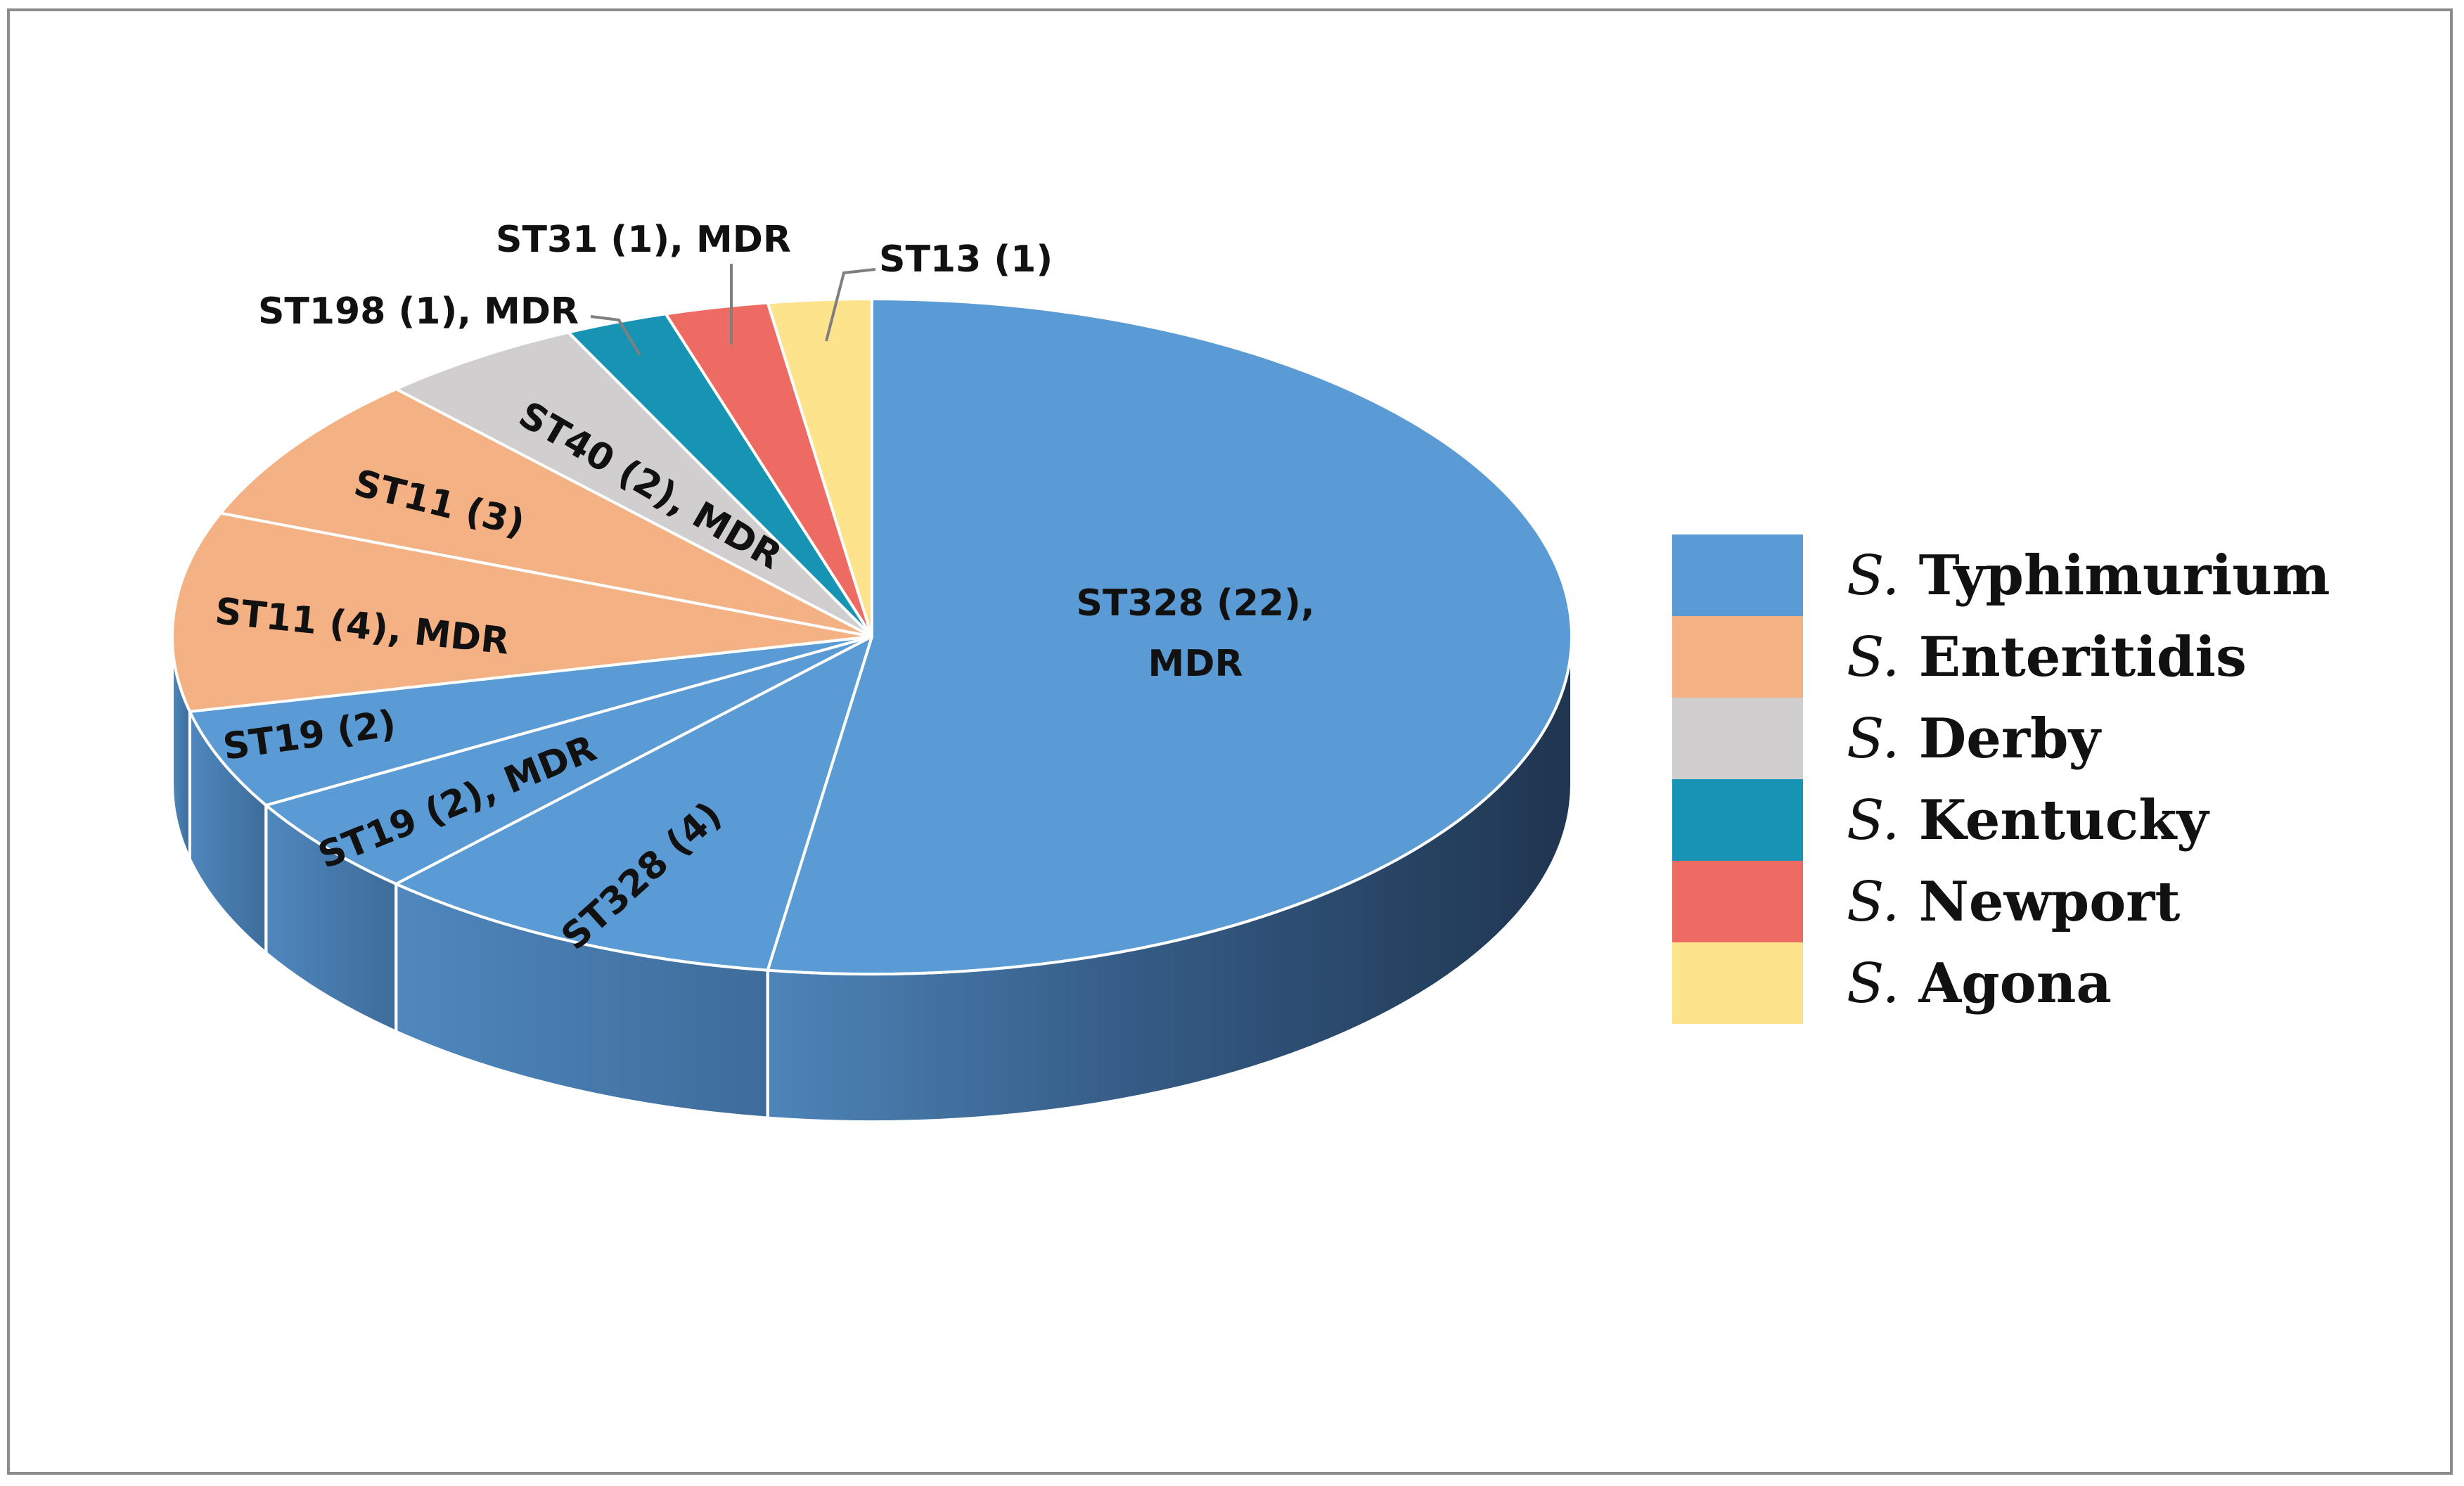 The image size is (2464, 1486). Describe the element at coordinates (2047, 657) in the screenshot. I see `legend-label-1: S. Enteritidis` at that location.